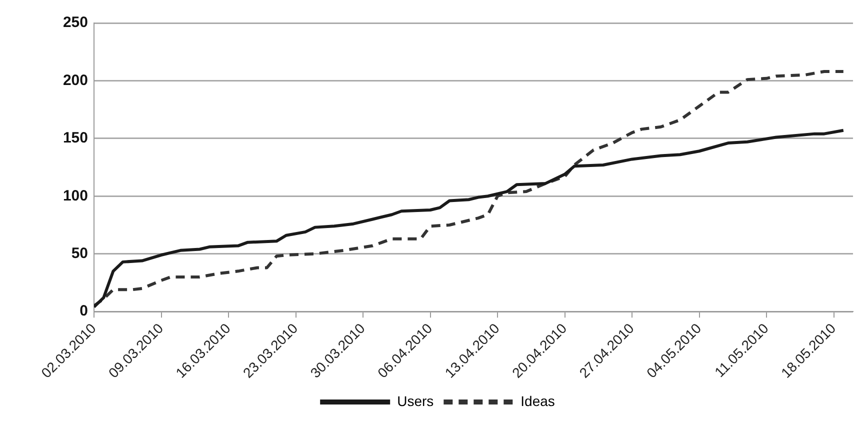 Image resolution: width=867 pixels, height=427 pixels. What do you see at coordinates (537, 400) in the screenshot?
I see `legend-label: Ideas` at bounding box center [537, 400].